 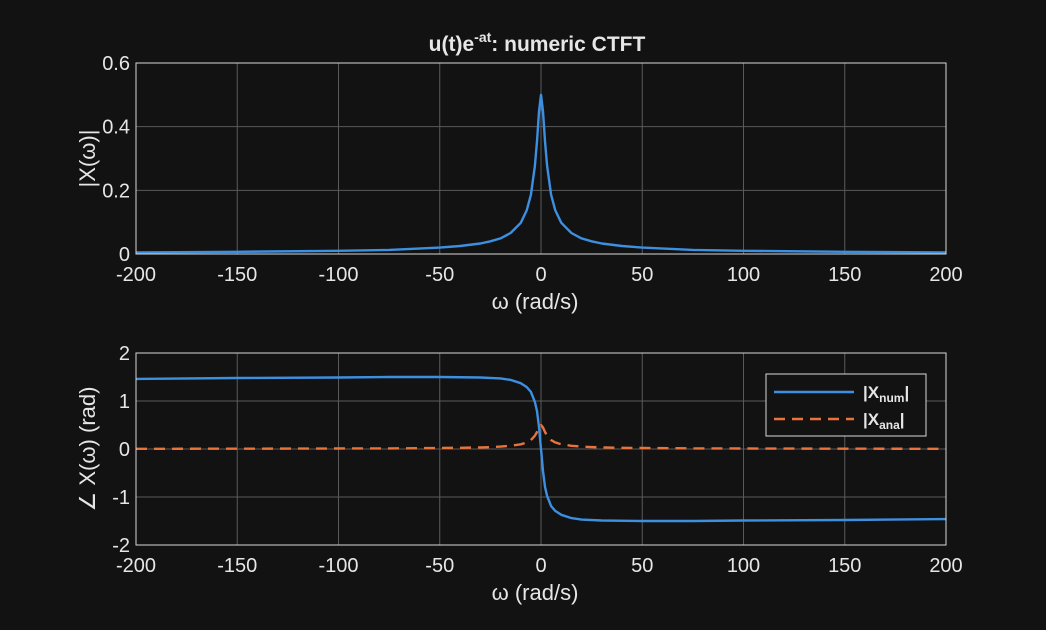 What do you see at coordinates (482, 37) in the screenshot?
I see `title-superscript: -at` at bounding box center [482, 37].